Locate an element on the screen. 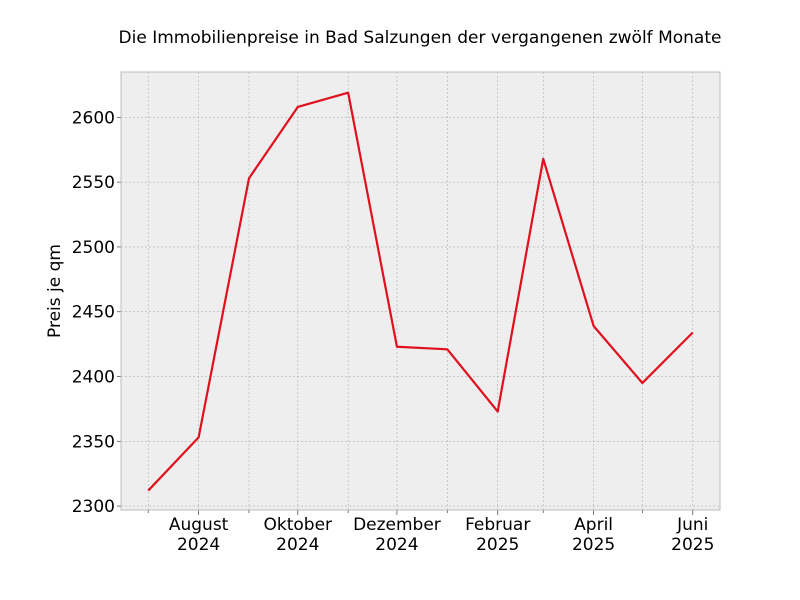  x-tick-label-month: August is located at coordinates (199, 525).